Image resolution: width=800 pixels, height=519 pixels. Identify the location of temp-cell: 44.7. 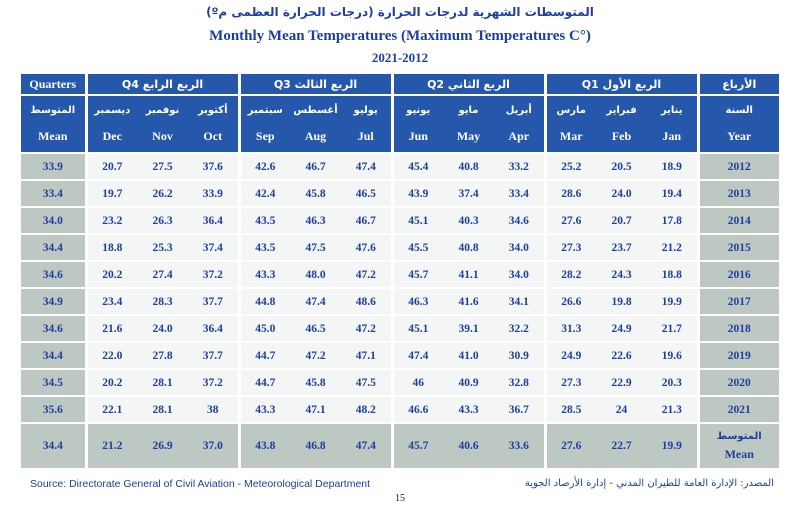
(263, 382).